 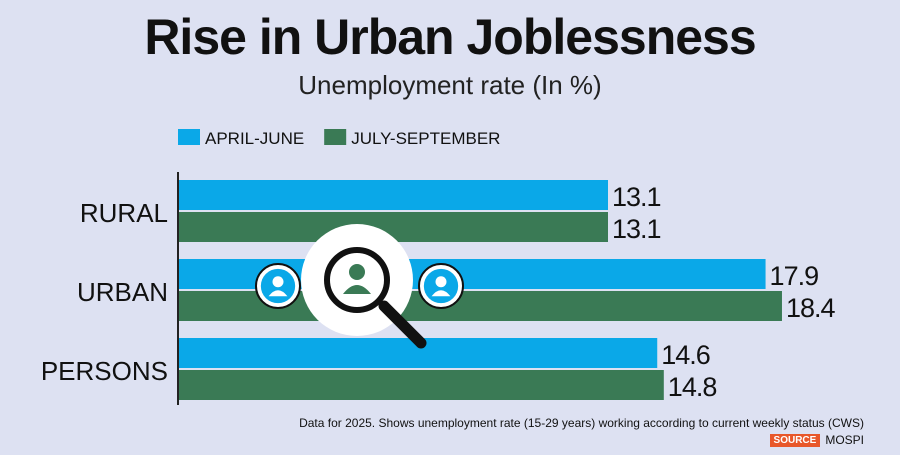 I want to click on legend-label: APRIL-JUNE, so click(x=254, y=138).